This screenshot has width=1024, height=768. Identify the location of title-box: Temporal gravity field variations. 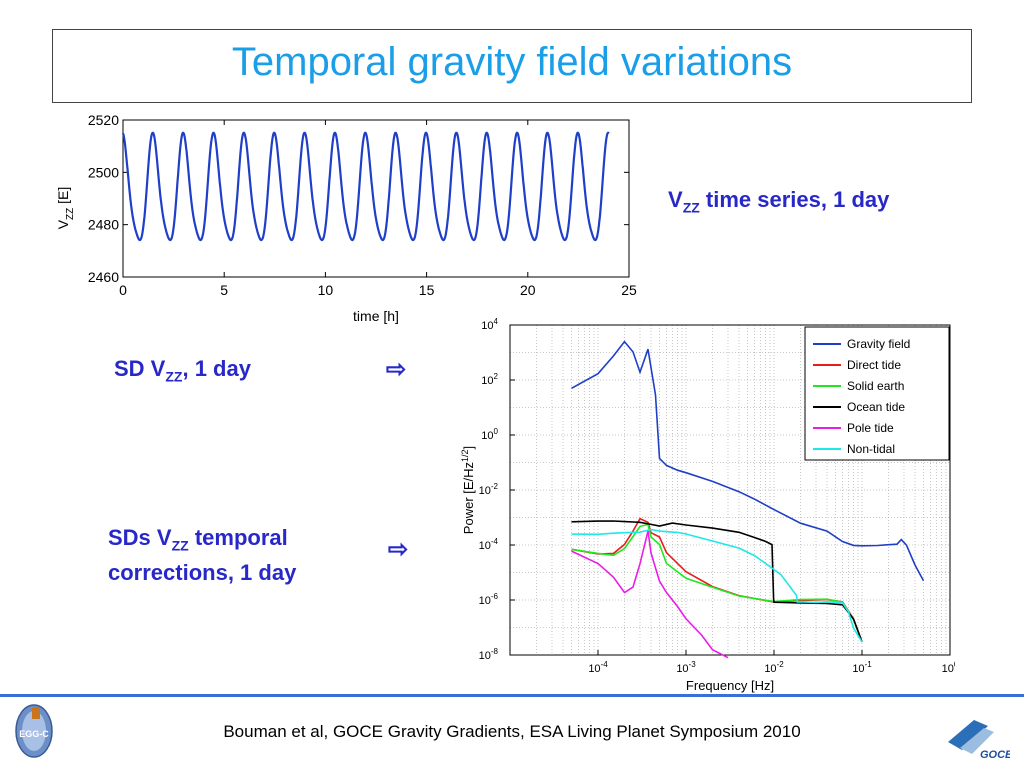
(512, 66).